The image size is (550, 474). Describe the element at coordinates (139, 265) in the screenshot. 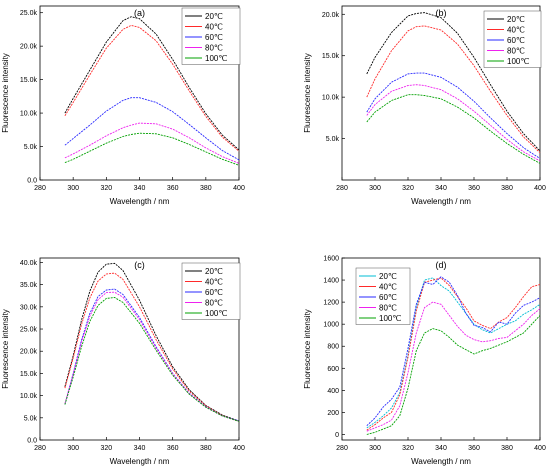

I see `panel-label: (c)` at that location.